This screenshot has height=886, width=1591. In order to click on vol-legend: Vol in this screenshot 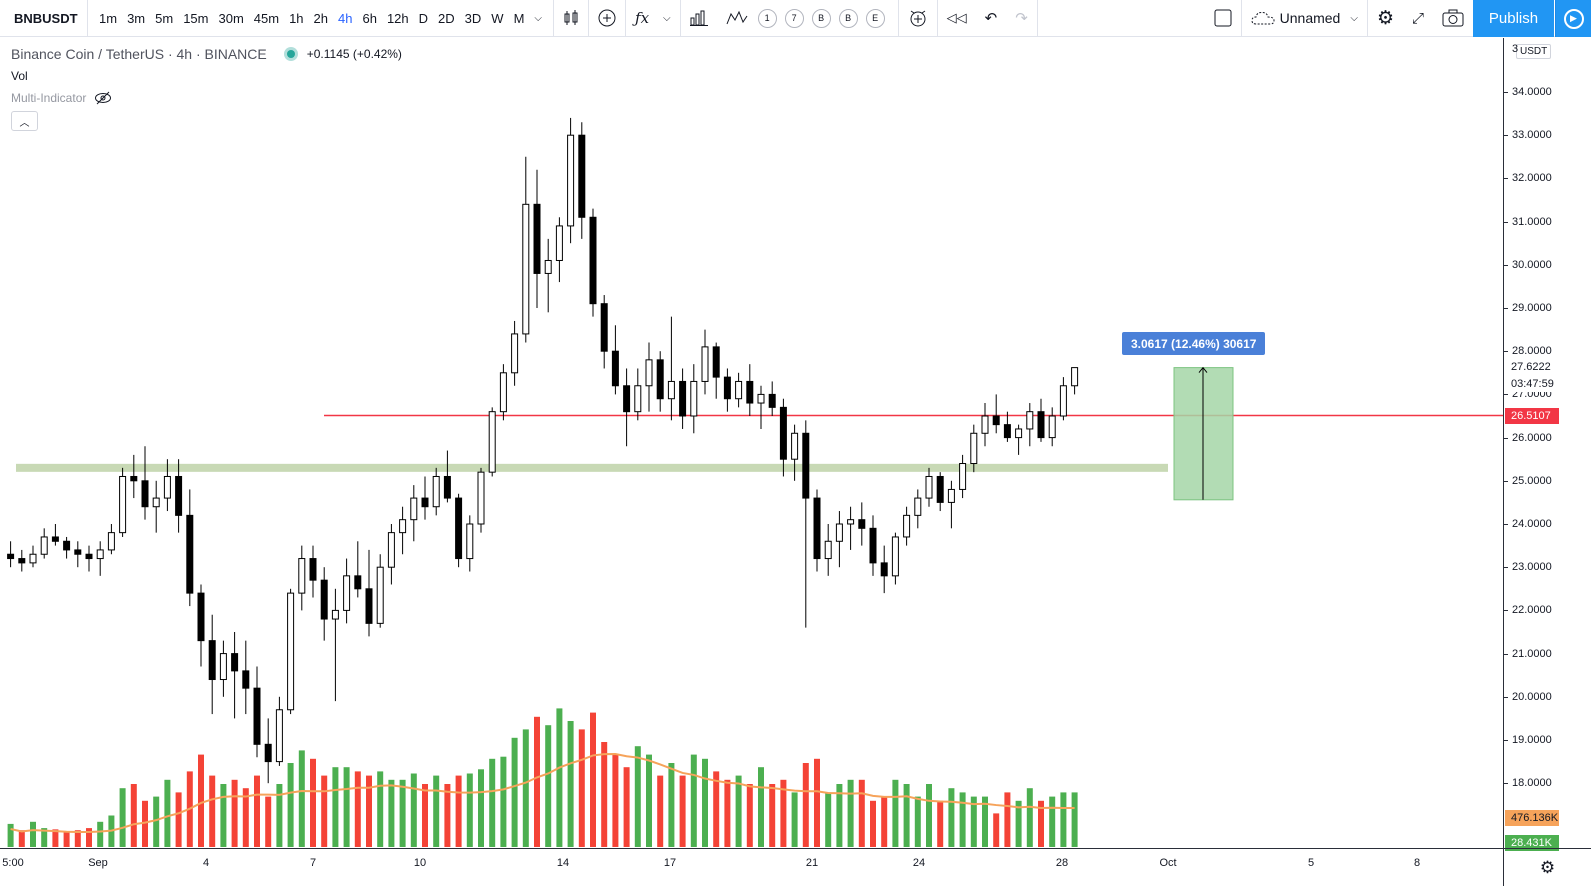, I will do `click(206, 76)`.